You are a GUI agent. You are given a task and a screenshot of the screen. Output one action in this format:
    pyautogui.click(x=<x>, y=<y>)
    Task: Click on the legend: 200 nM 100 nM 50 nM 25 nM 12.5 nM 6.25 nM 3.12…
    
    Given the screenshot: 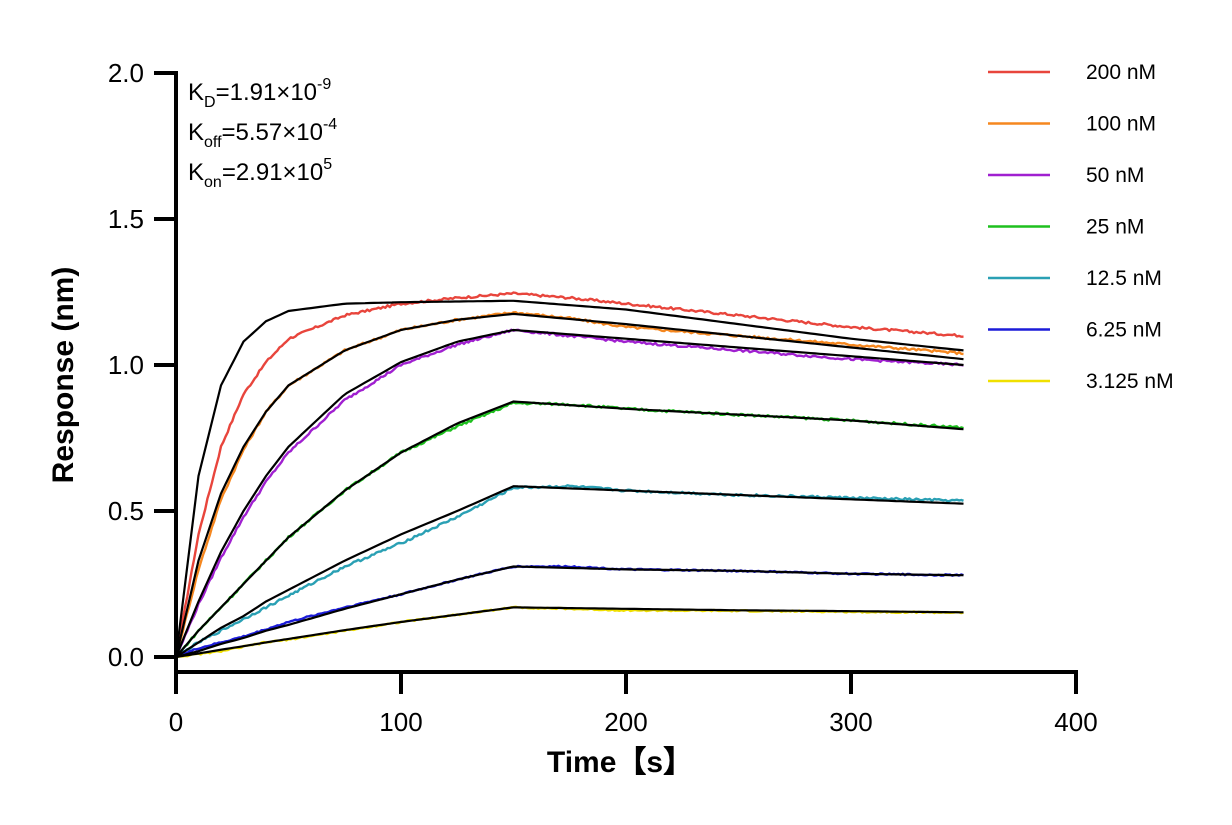 What is the action you would take?
    pyautogui.click(x=1081, y=227)
    